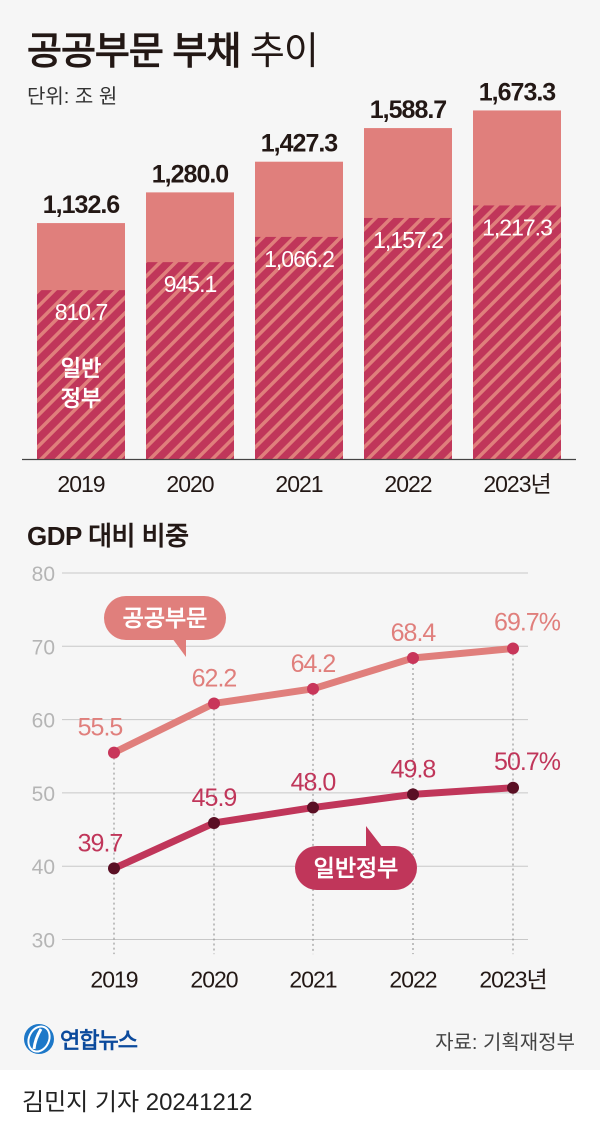 Image resolution: width=600 pixels, height=1129 pixels. What do you see at coordinates (407, 484) in the screenshot?
I see `bar-category-label: 2022` at bounding box center [407, 484].